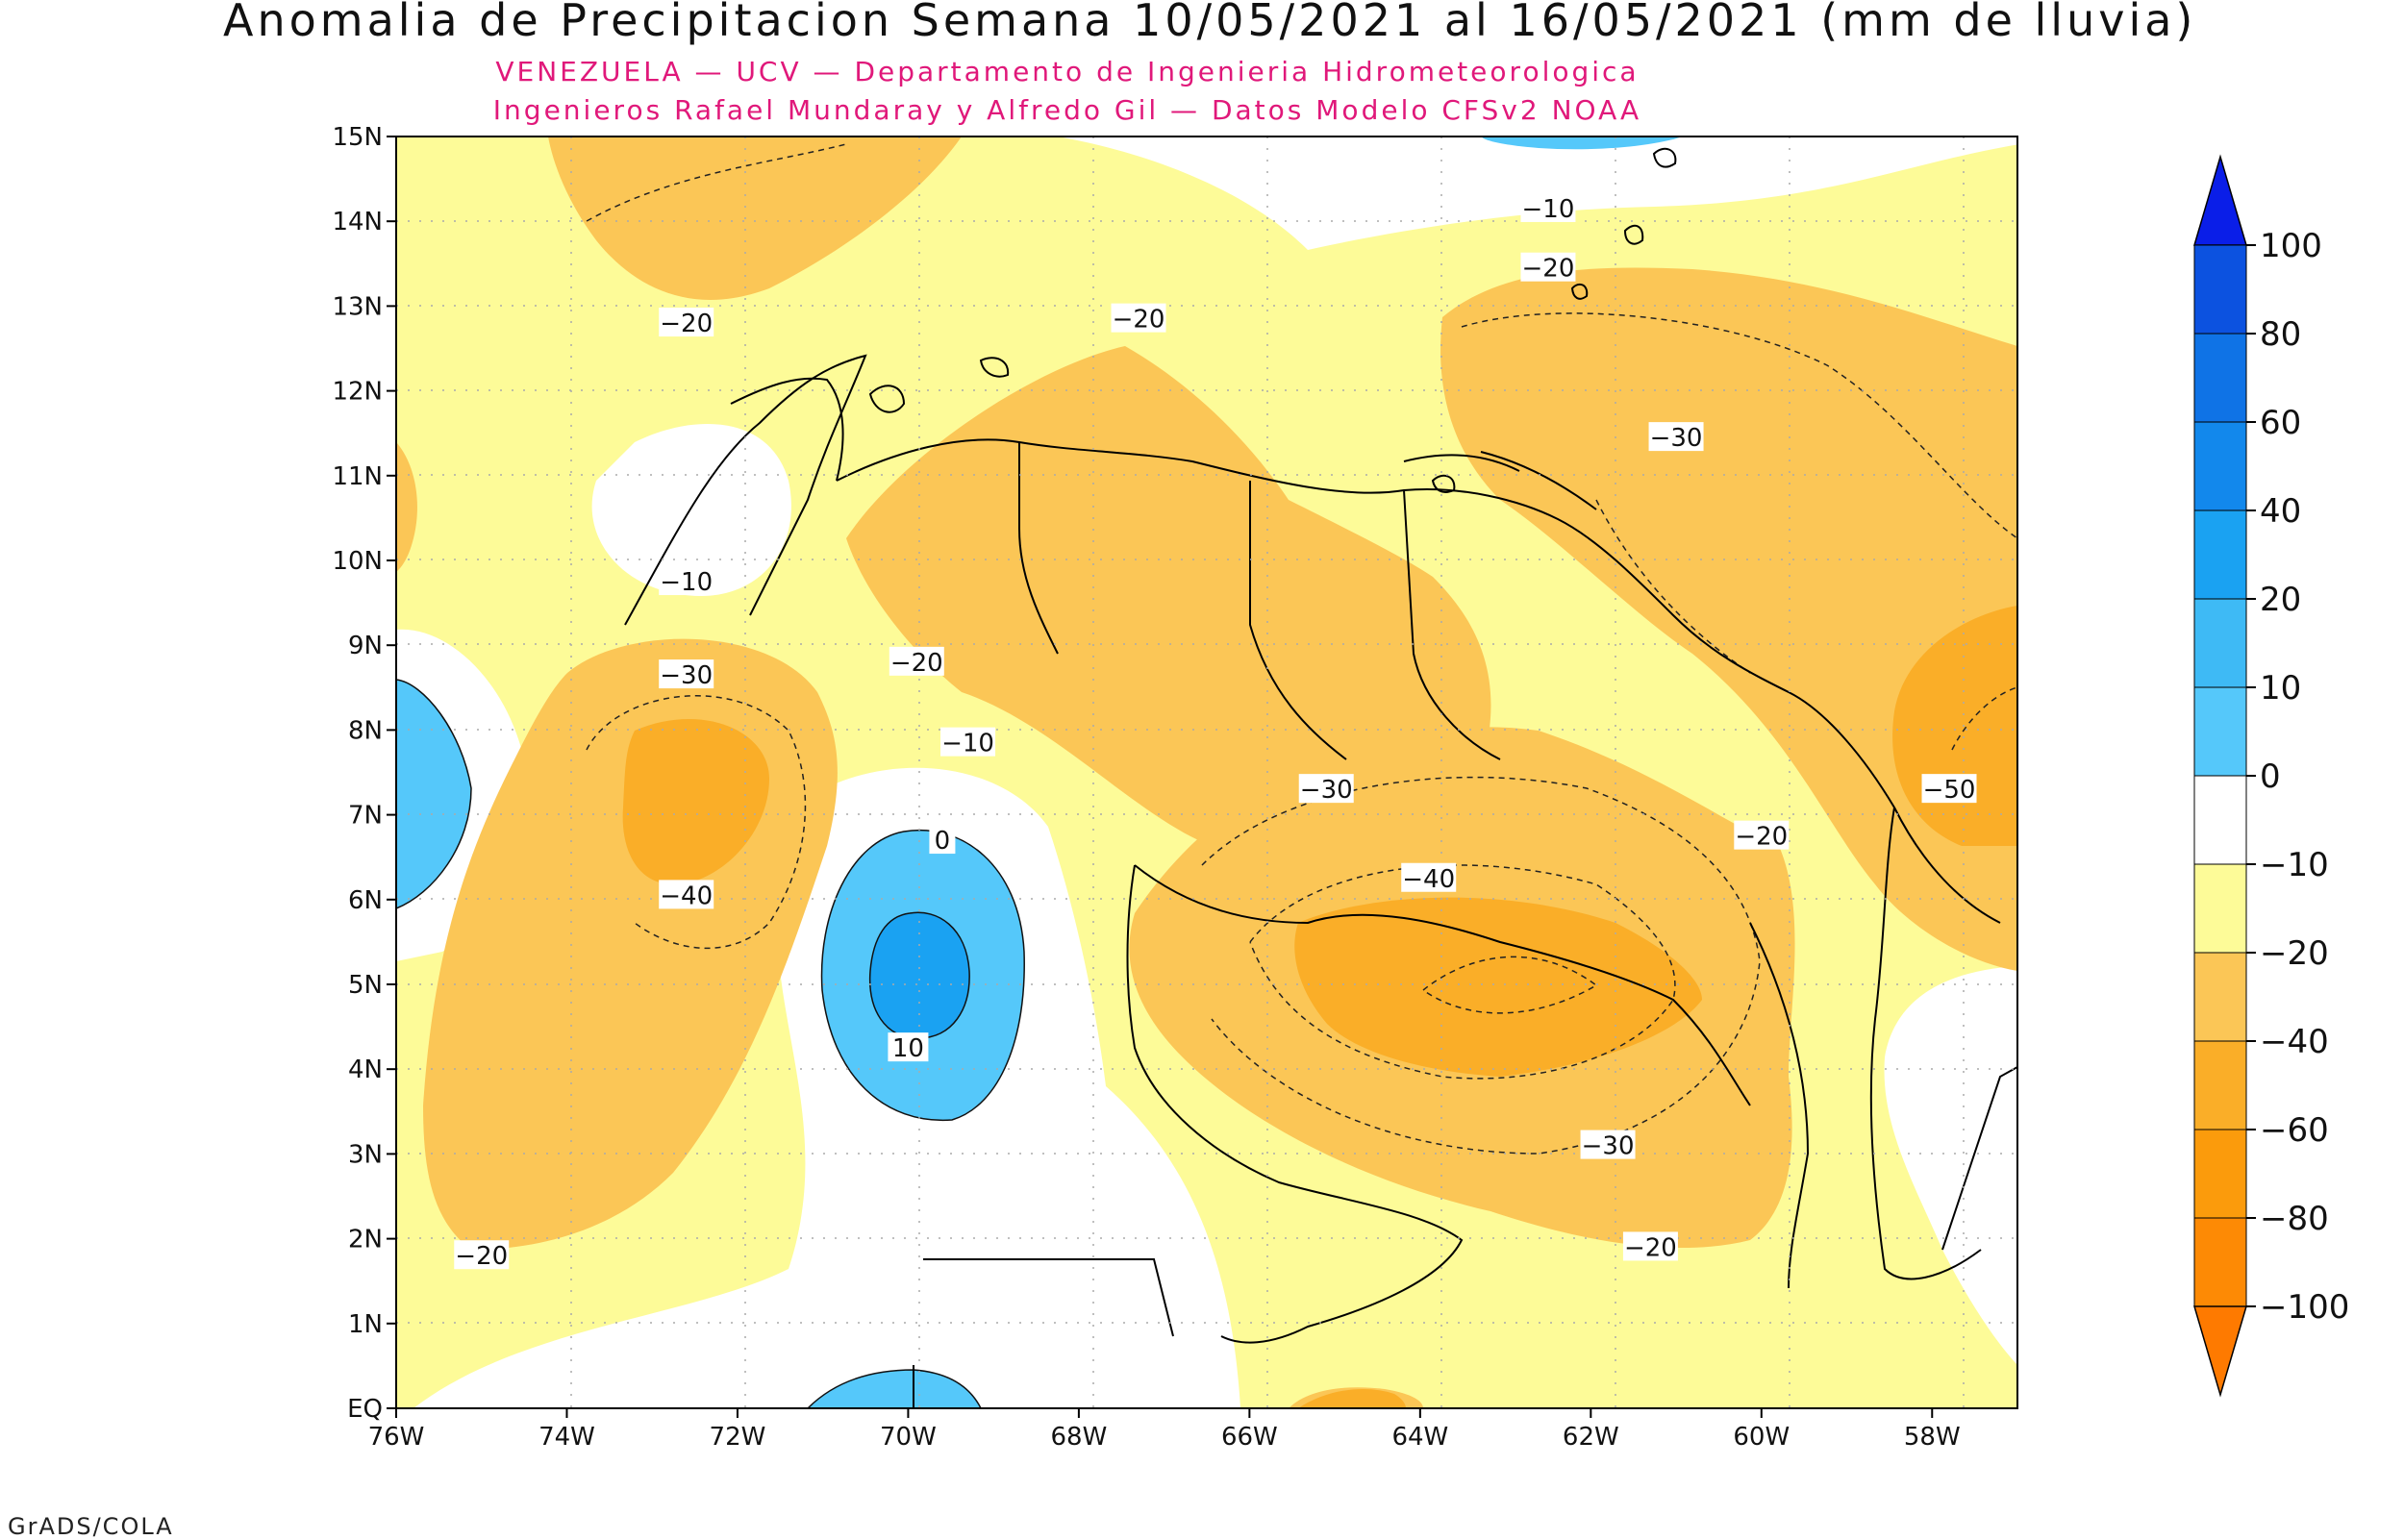 The image size is (2404, 1540). Describe the element at coordinates (2304, 1307) in the screenshot. I see `colorbar-label: −100` at that location.